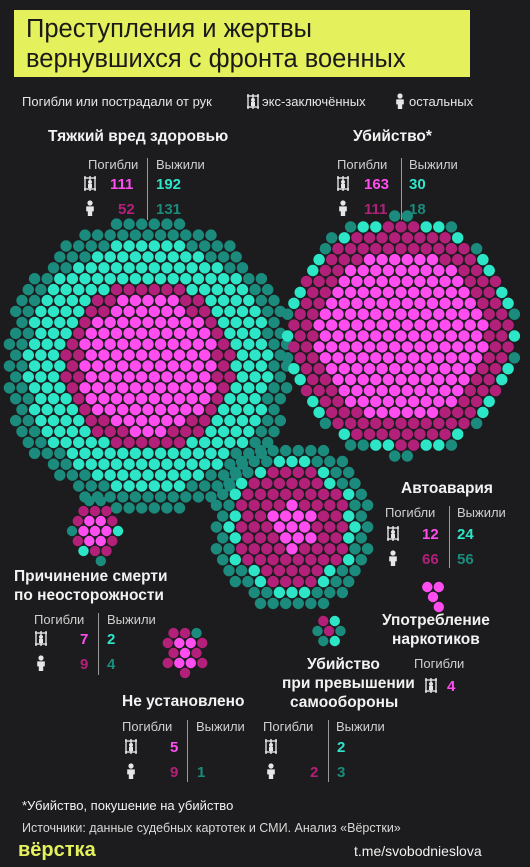 This screenshot has width=530, height=867. I want to click on murder-surv-other: 18, so click(417, 209).